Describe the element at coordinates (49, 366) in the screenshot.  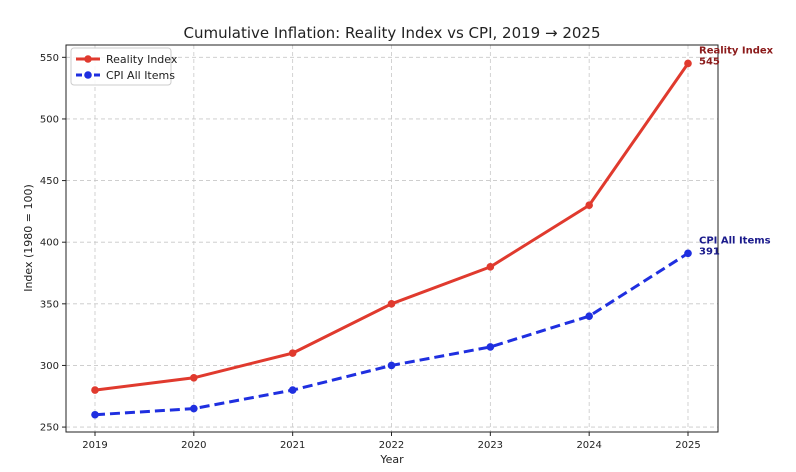
I see `y-tick-label: 300` at that location.